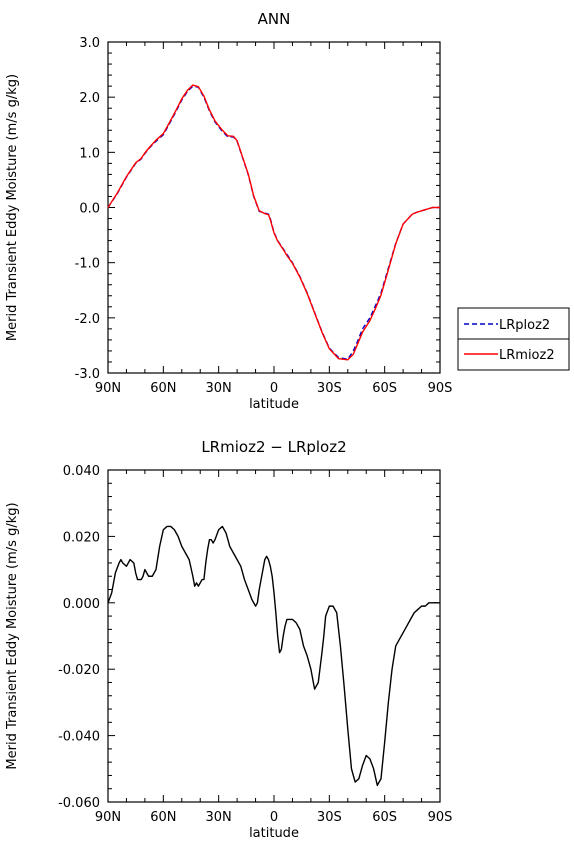 Image resolution: width=574 pixels, height=861 pixels. What do you see at coordinates (87, 319) in the screenshot?
I see `y-tick-label: -2.0` at bounding box center [87, 319].